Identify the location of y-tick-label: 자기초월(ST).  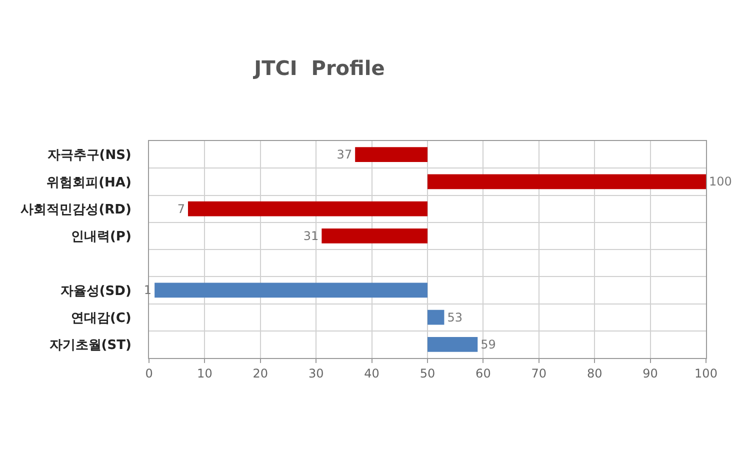
(90, 345).